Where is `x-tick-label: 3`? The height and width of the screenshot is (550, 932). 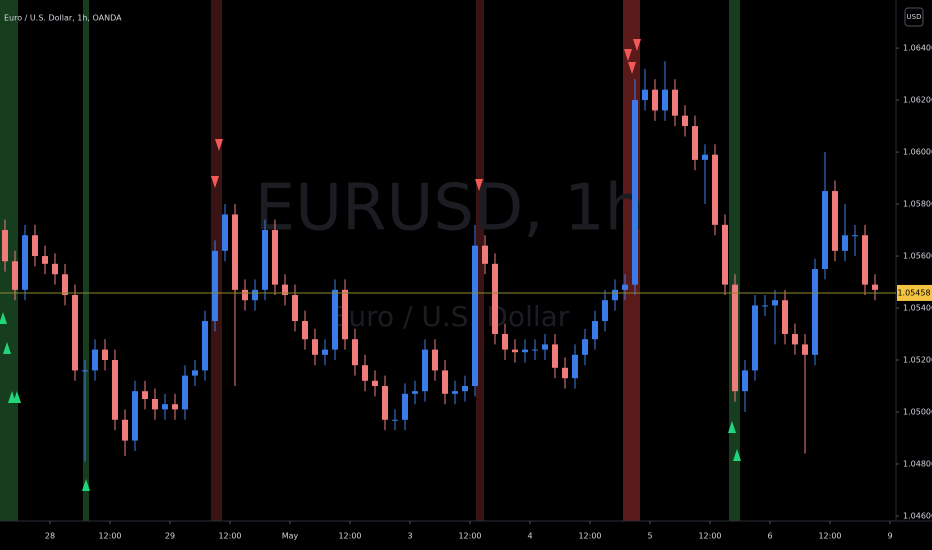
x-tick-label: 3 is located at coordinates (409, 536).